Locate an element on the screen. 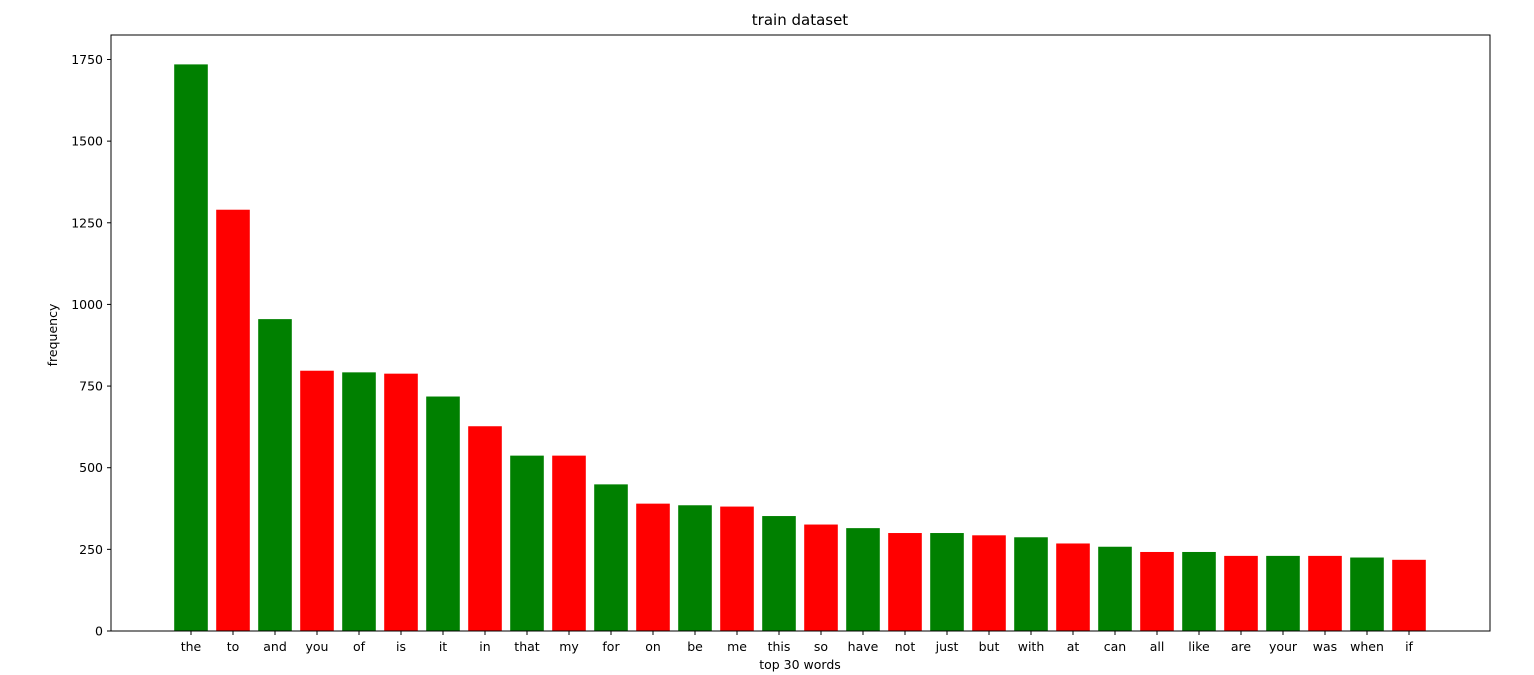 The width and height of the screenshot is (1534, 675). bar-at is located at coordinates (1073, 587).